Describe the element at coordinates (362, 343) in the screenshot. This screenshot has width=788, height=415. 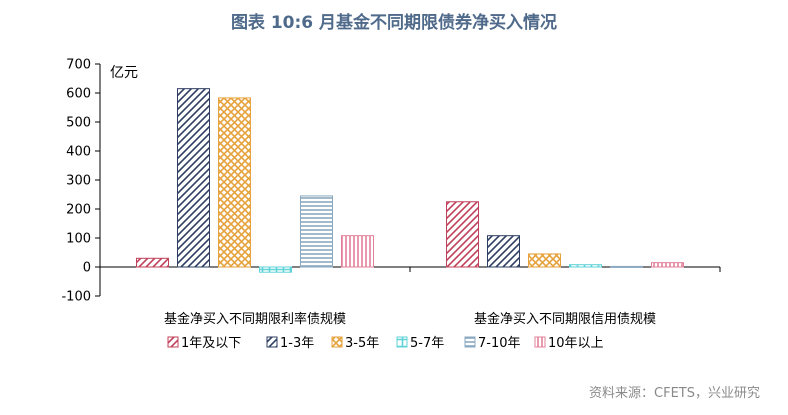
I see `legend-label: 3-5年` at that location.